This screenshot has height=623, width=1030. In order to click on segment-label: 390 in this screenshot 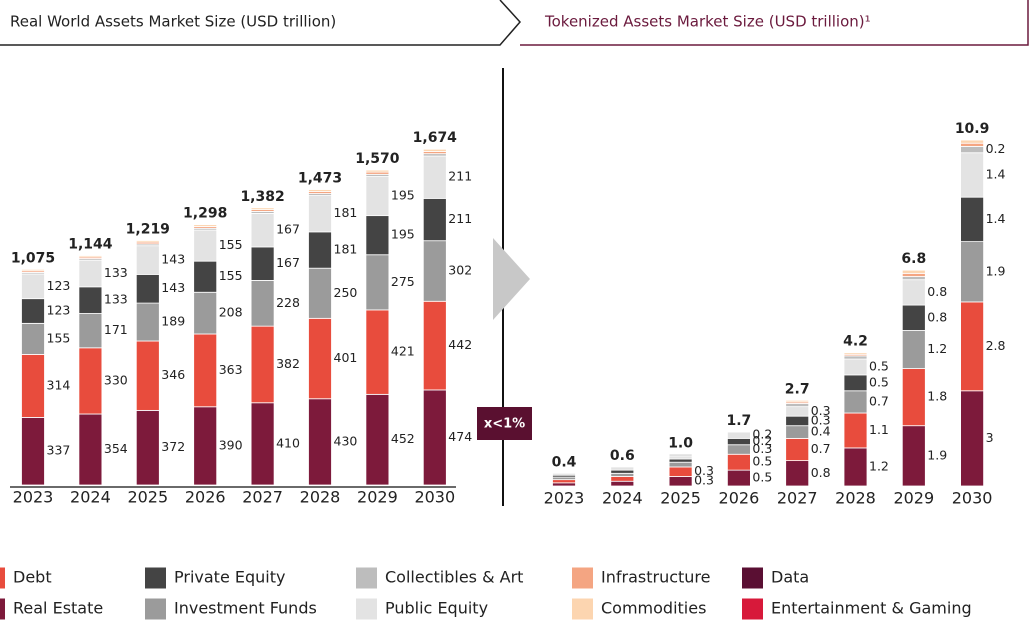, I will do `click(231, 444)`.